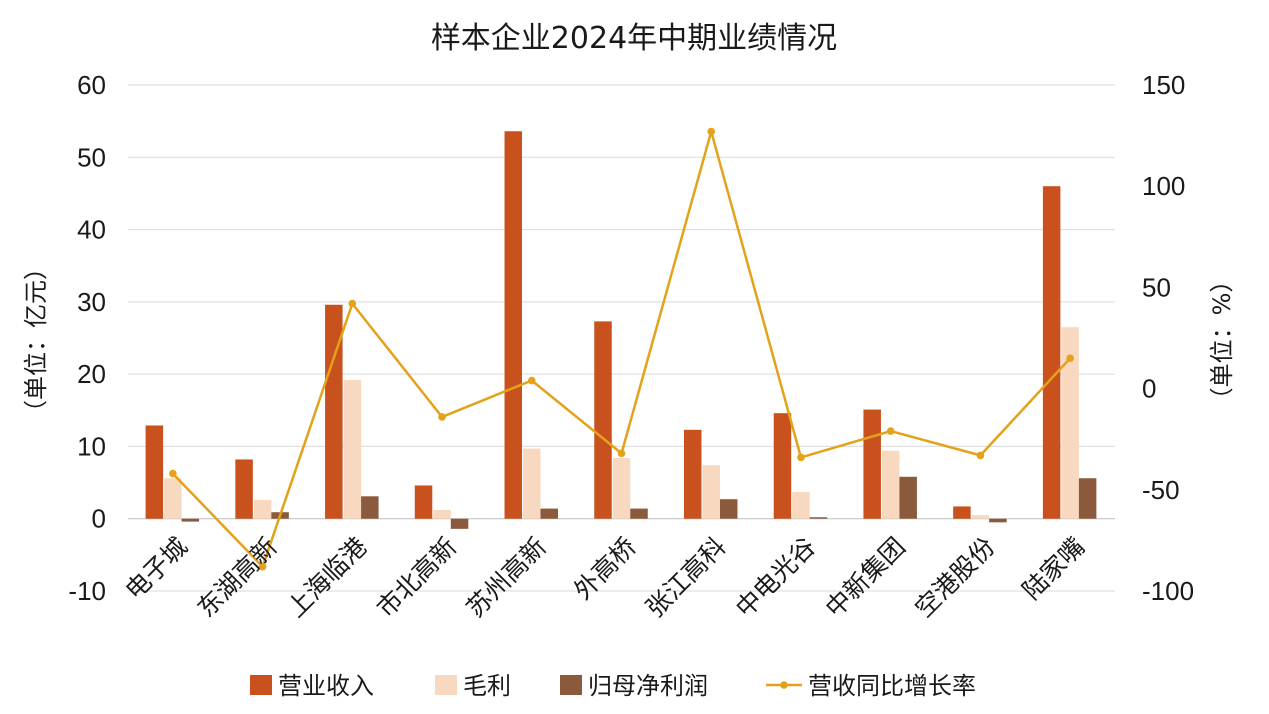 This screenshot has width=1269, height=714. What do you see at coordinates (775, 577) in the screenshot?
I see `category-label: 中电光谷` at bounding box center [775, 577].